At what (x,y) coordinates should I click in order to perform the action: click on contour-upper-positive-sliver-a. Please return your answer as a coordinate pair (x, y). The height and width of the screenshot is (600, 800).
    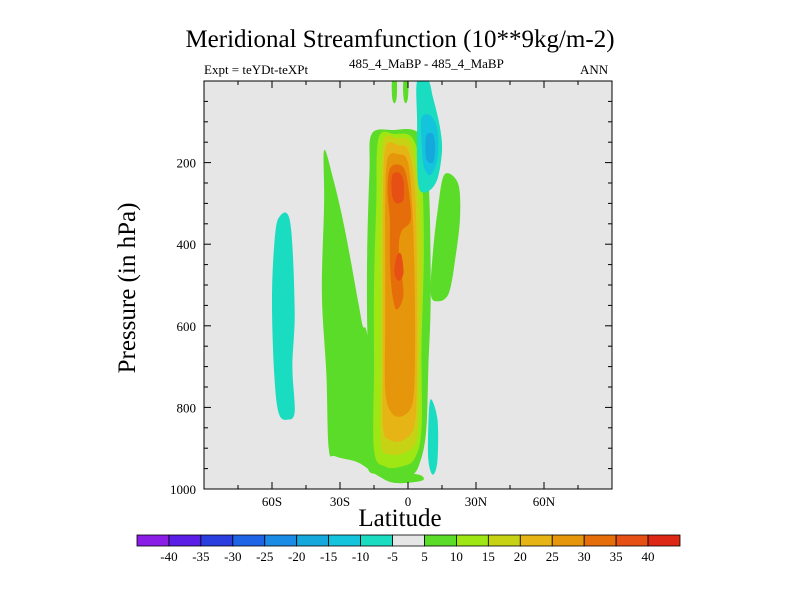
    Looking at the image, I should click on (394, 92).